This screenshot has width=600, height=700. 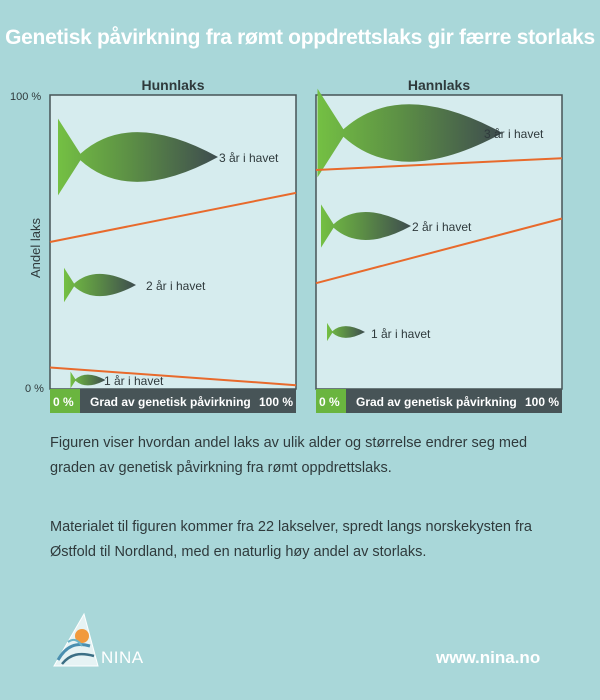 I want to click on nina-logo, so click(x=76, y=639).